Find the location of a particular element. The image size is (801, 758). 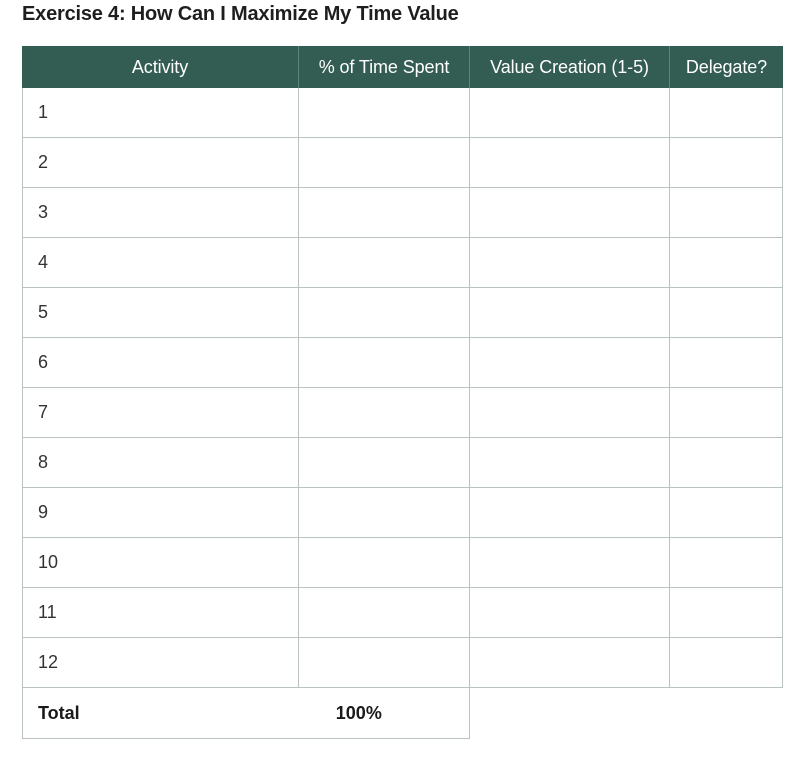

table-row: 3 is located at coordinates (402, 213).